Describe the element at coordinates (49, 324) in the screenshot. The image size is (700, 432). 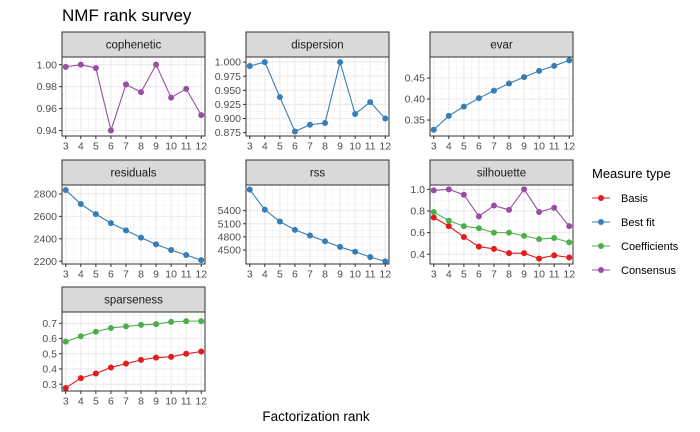
I see `ytick-label-sparseness-4: 0.7` at that location.